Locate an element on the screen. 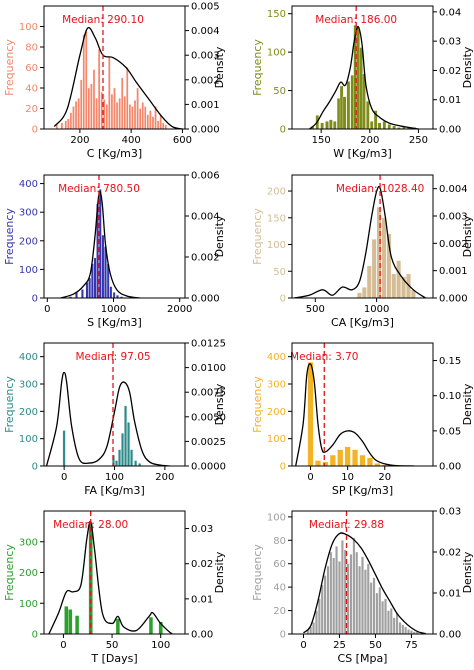 This screenshot has height=670, width=474. y2-axis-label: Density is located at coordinates (219, 404).